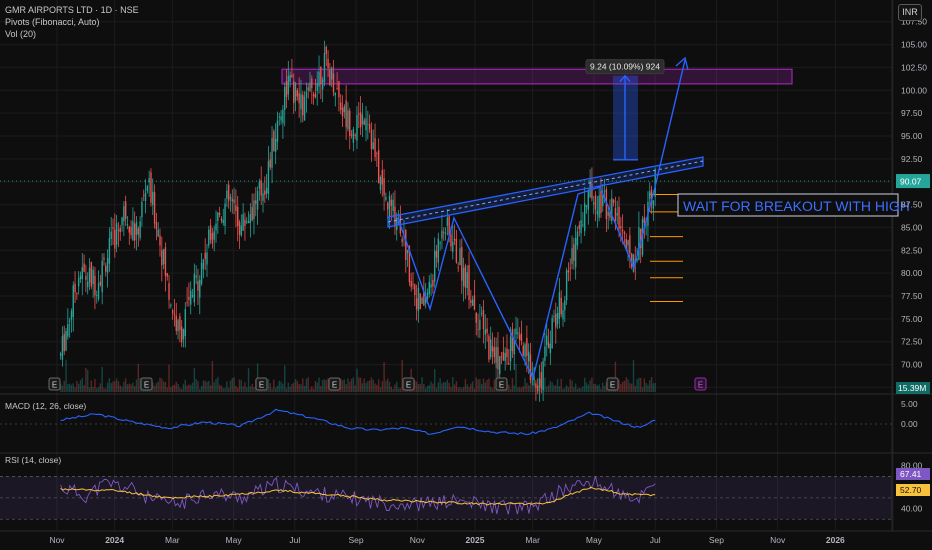 The image size is (932, 550). Describe the element at coordinates (114, 540) in the screenshot. I see `time-tick-label: 2024` at that location.